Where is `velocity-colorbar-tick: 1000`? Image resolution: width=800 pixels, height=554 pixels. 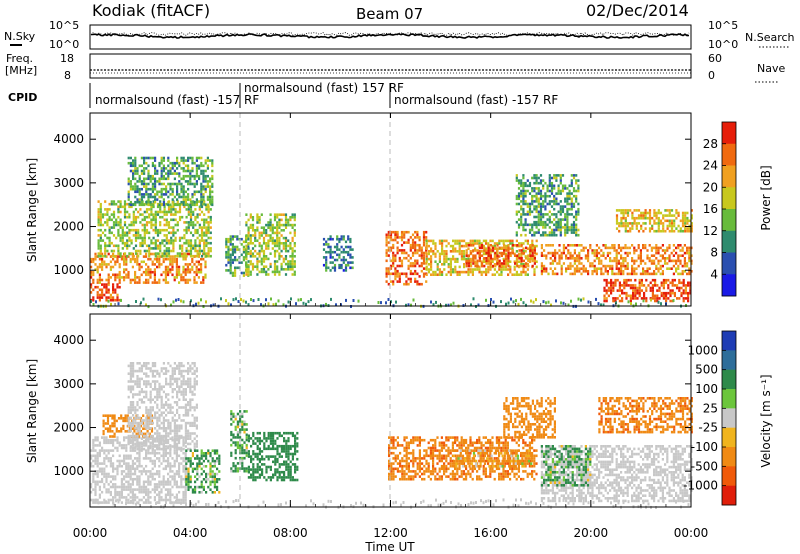 velocity-colorbar-tick: 1000 is located at coordinates (702, 350).